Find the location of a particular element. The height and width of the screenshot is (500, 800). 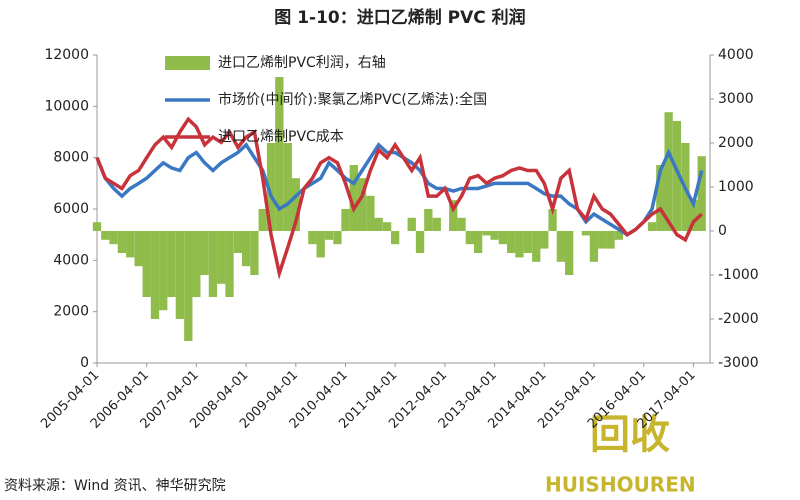

y-tick-label: 0 is located at coordinates (84, 363).